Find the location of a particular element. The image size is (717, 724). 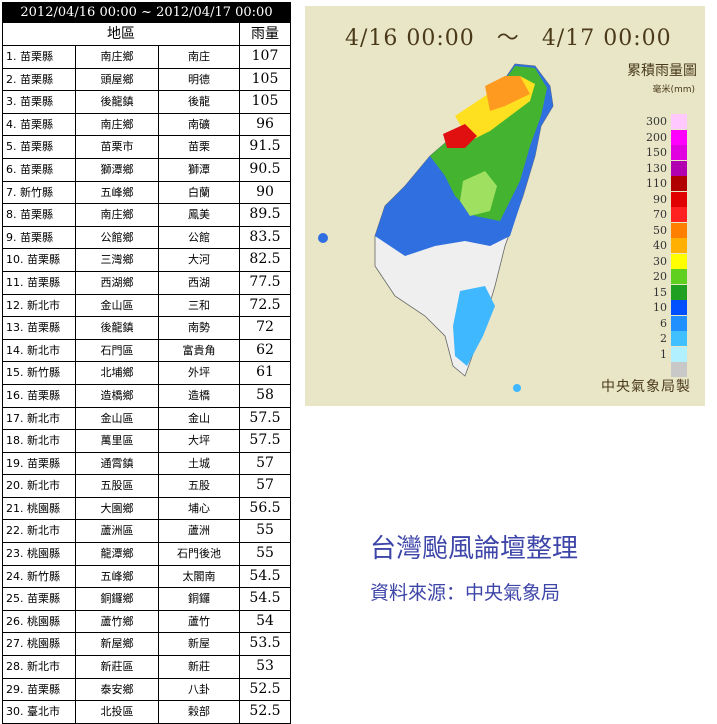

rank-county-cell: 3. 苗栗縣 is located at coordinates (39, 102).